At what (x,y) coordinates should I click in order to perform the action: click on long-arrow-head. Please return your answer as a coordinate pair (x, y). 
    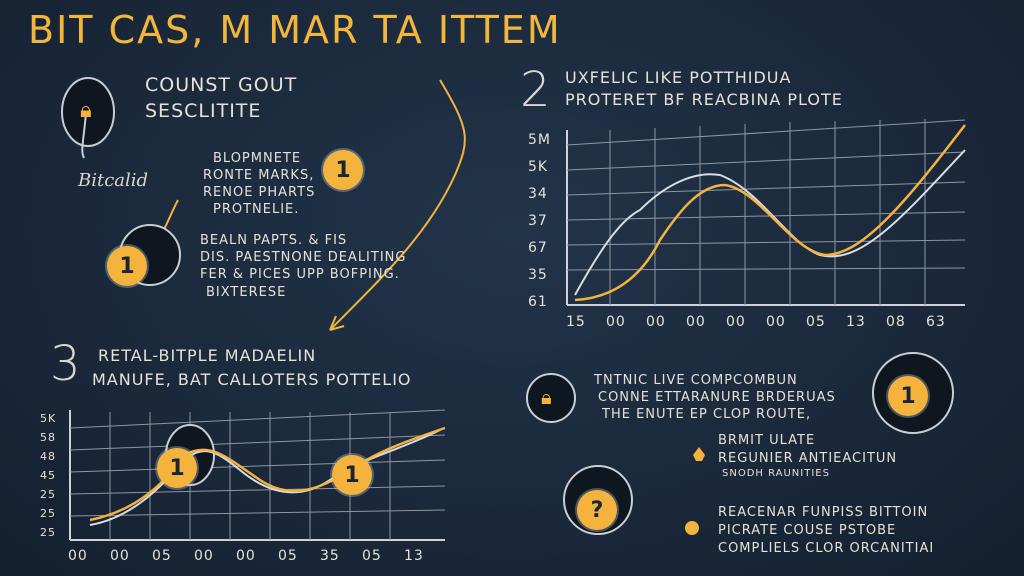
    Looking at the image, I should click on (337, 323).